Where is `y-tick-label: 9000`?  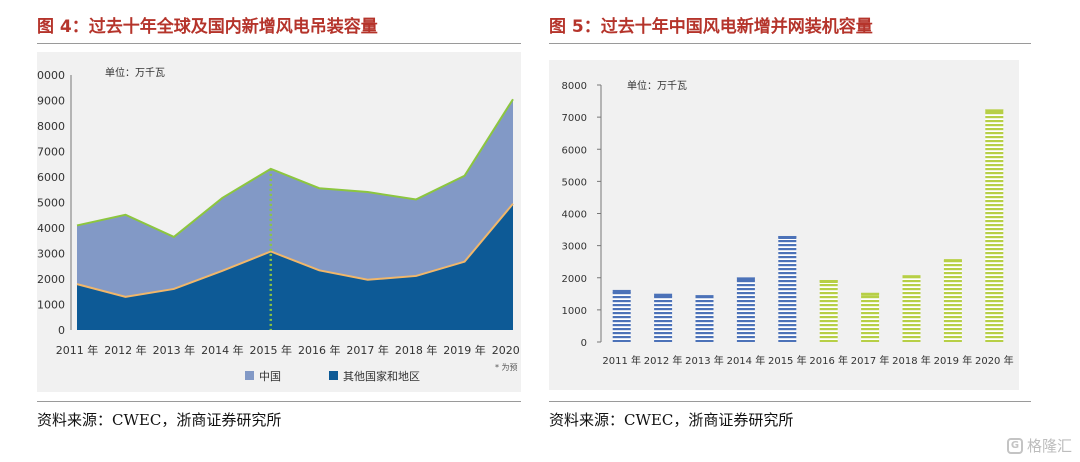 y-tick-label: 9000 is located at coordinates (51, 101).